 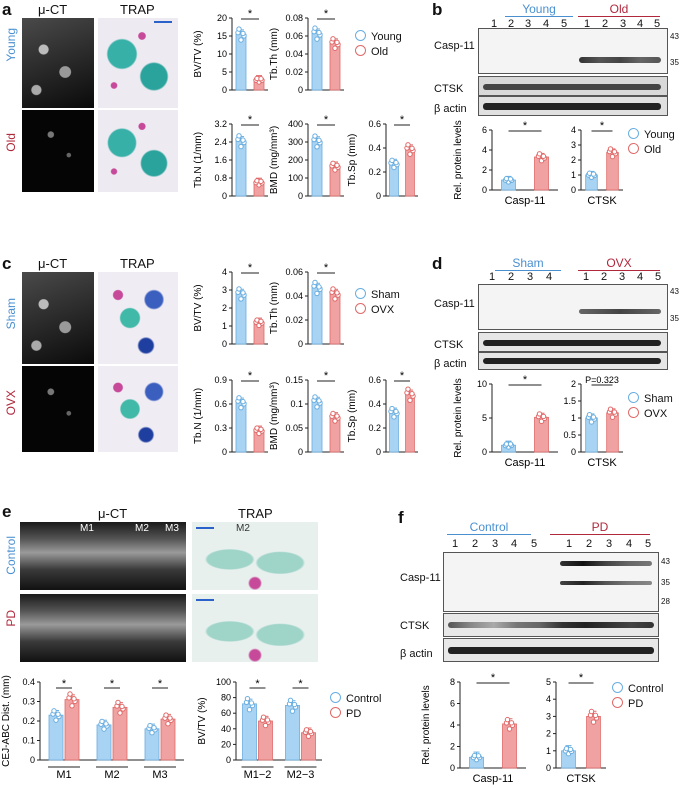 I want to click on y-tick-label: 0.04, so click(x=294, y=54).